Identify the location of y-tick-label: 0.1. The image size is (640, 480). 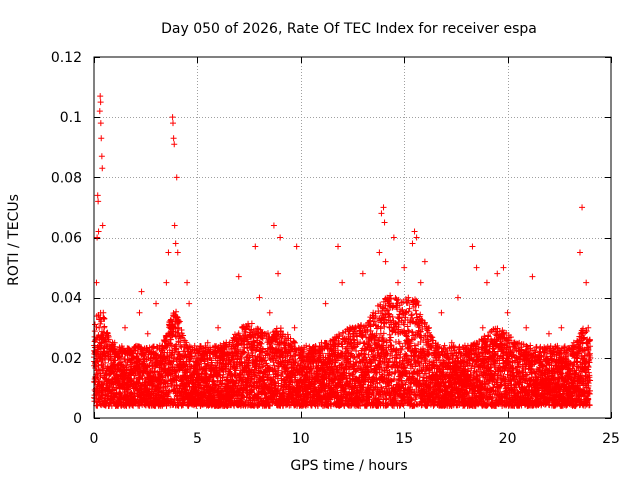
(71, 118).